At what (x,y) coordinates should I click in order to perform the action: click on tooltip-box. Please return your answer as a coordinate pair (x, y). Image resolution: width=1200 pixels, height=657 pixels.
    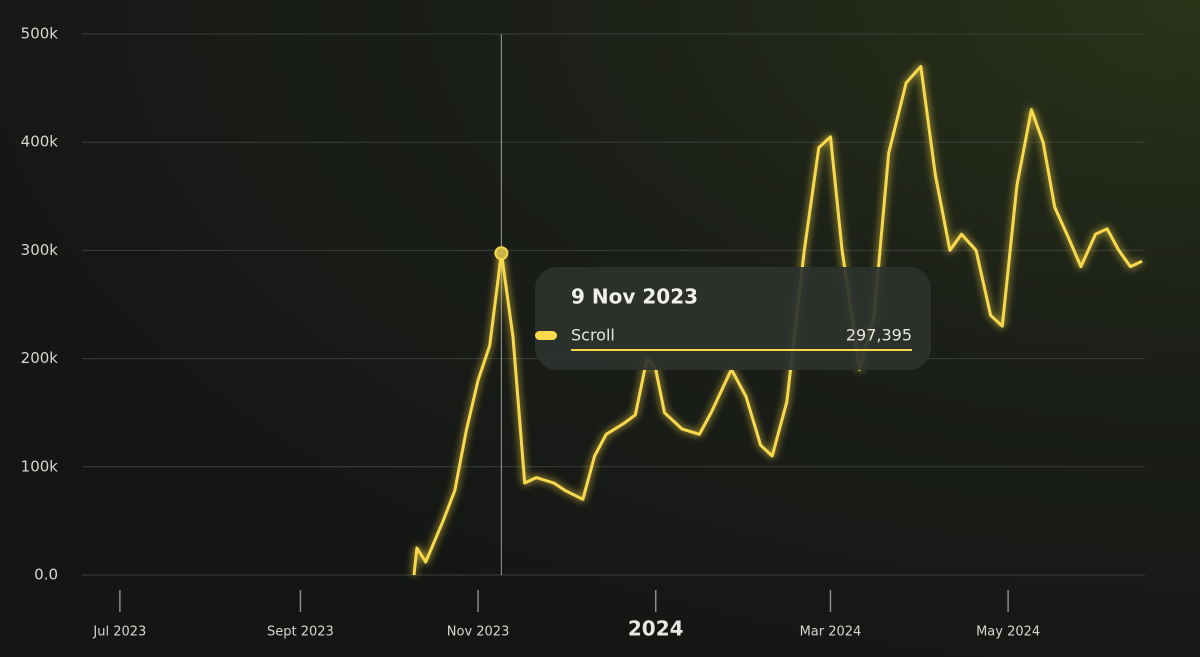
    Looking at the image, I should click on (733, 318).